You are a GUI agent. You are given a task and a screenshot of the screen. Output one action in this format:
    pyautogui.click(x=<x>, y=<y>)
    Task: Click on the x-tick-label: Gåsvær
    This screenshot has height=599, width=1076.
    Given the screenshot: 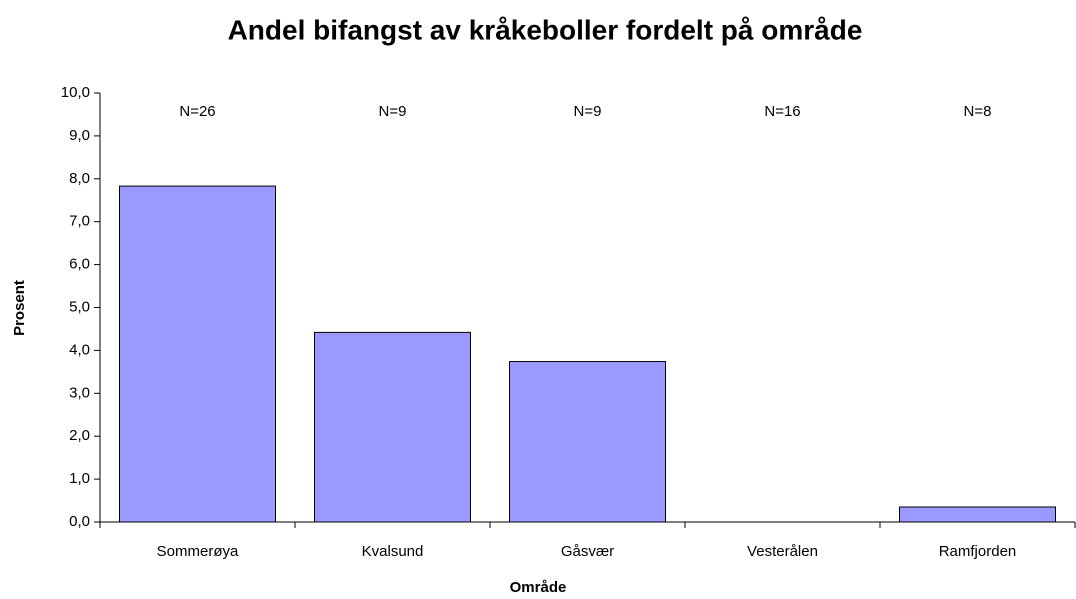 What is the action you would take?
    pyautogui.click(x=587, y=551)
    